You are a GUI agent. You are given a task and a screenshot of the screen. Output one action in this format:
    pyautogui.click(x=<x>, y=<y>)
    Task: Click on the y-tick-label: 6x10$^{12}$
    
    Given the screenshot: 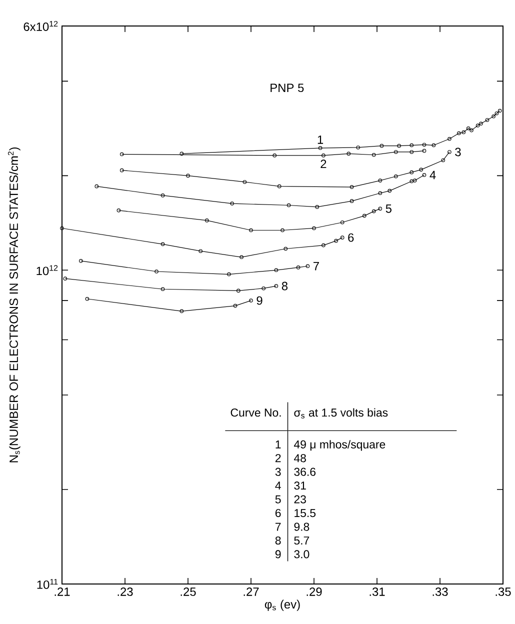 What is the action you would take?
    pyautogui.click(x=41, y=25)
    